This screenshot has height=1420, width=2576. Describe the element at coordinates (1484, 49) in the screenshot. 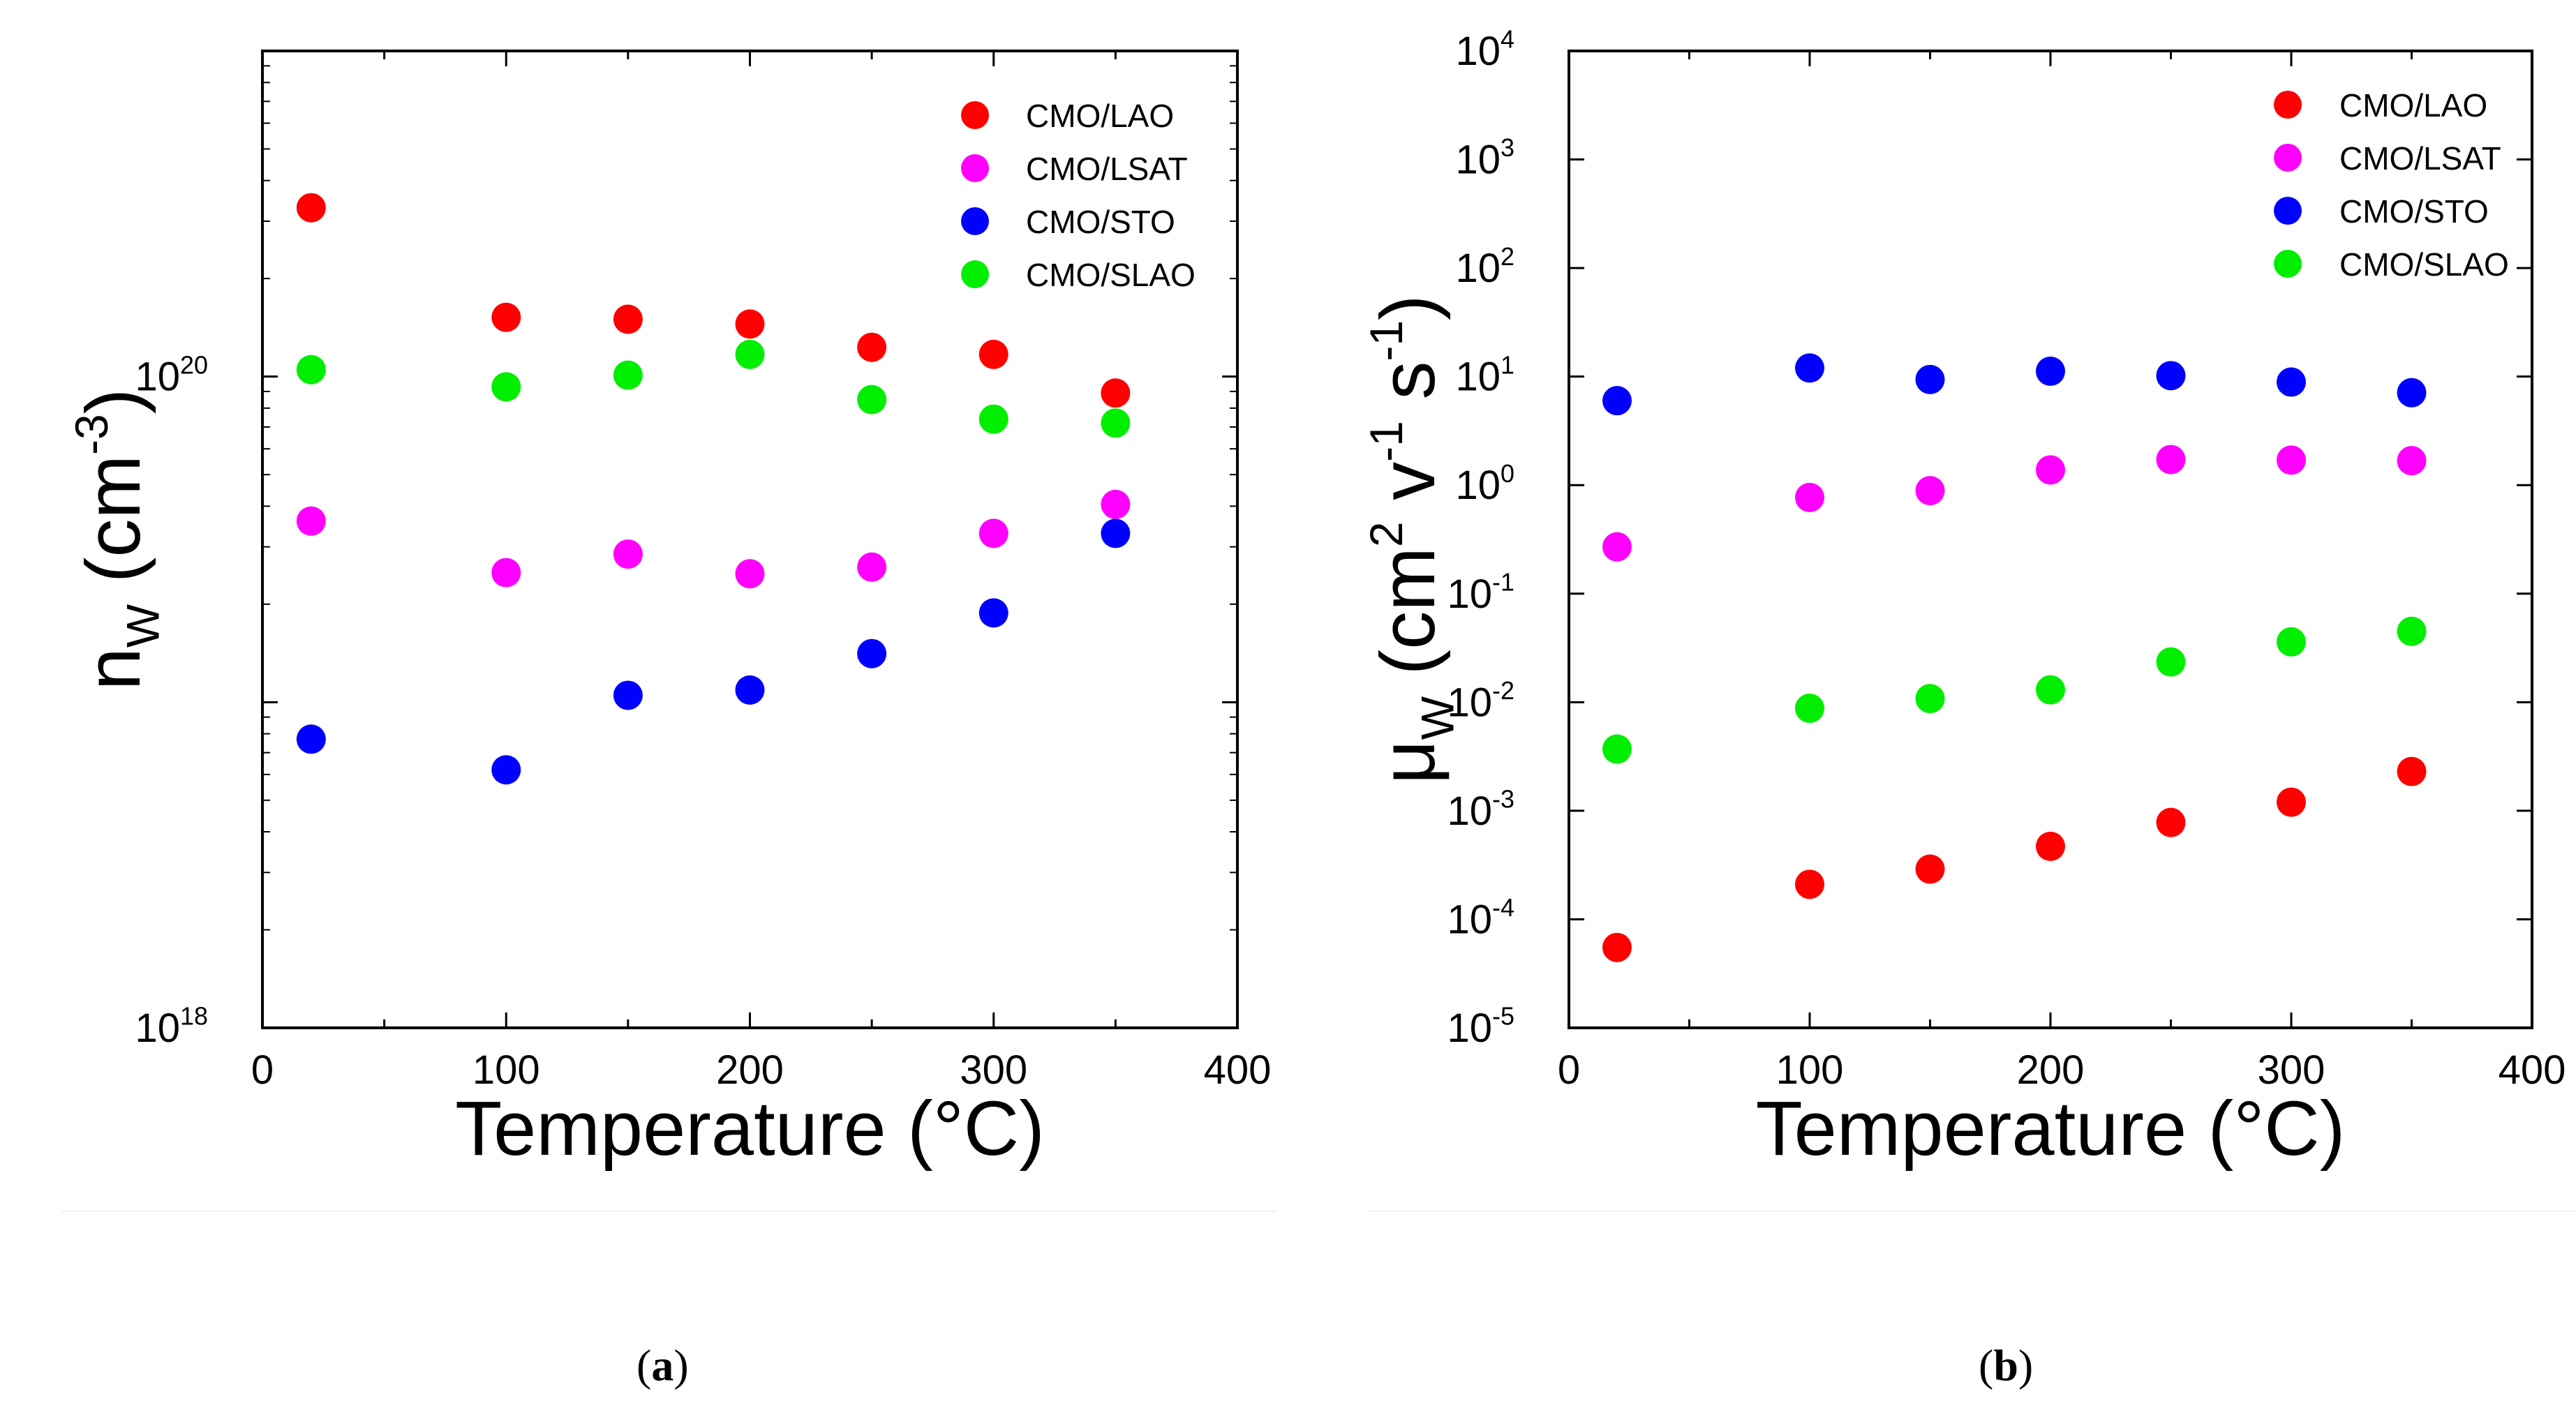

I see `y-tick-label: 10⁴` at that location.